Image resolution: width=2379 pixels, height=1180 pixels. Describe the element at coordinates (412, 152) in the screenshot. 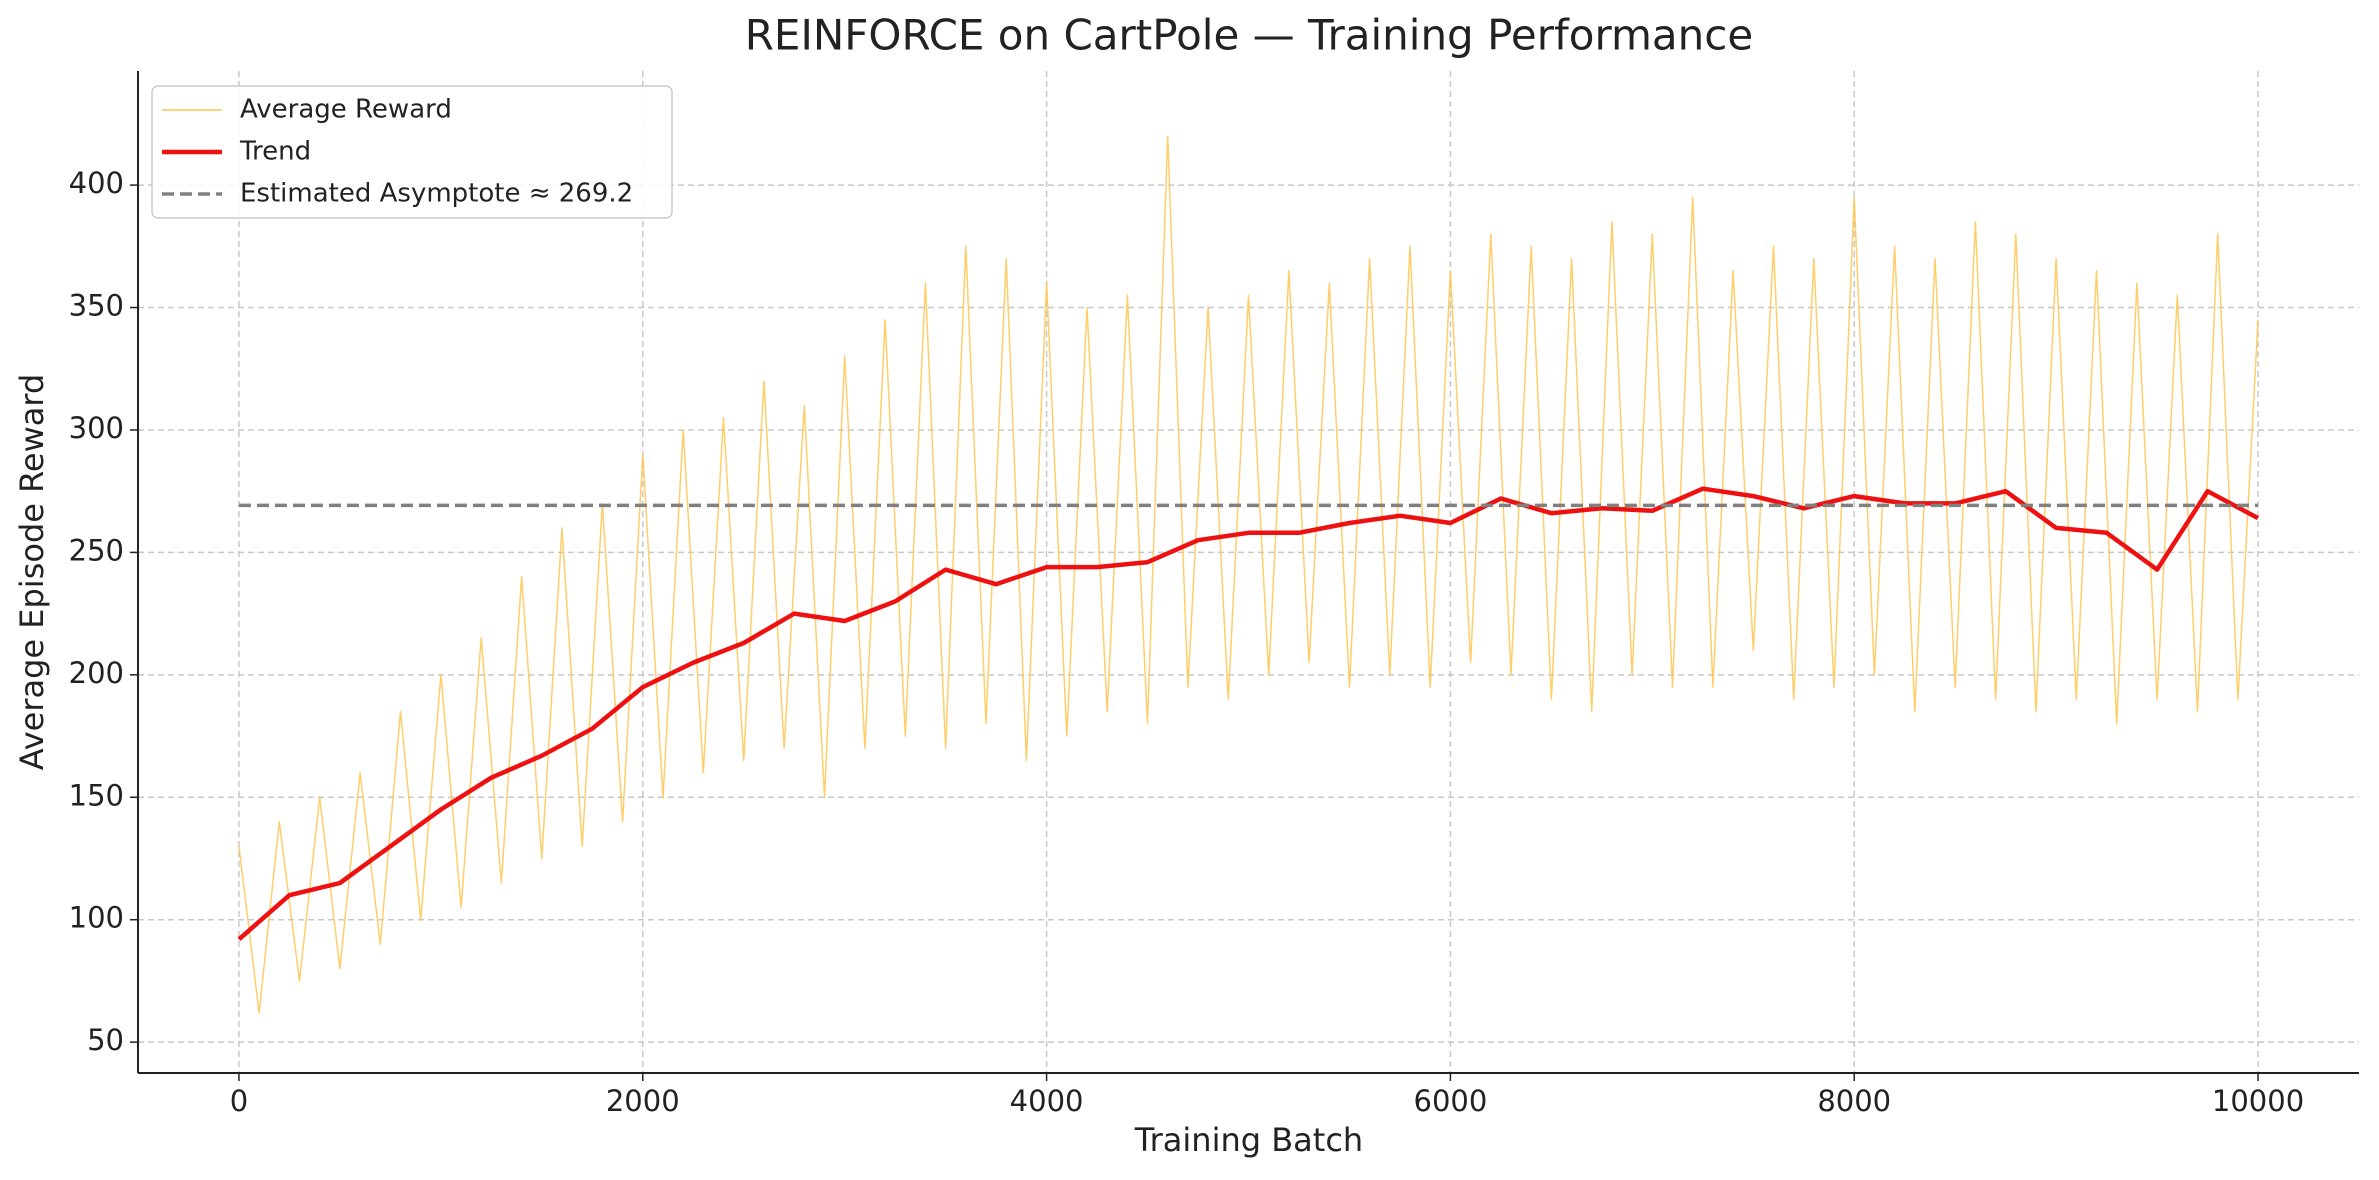

I see `legend-box` at that location.